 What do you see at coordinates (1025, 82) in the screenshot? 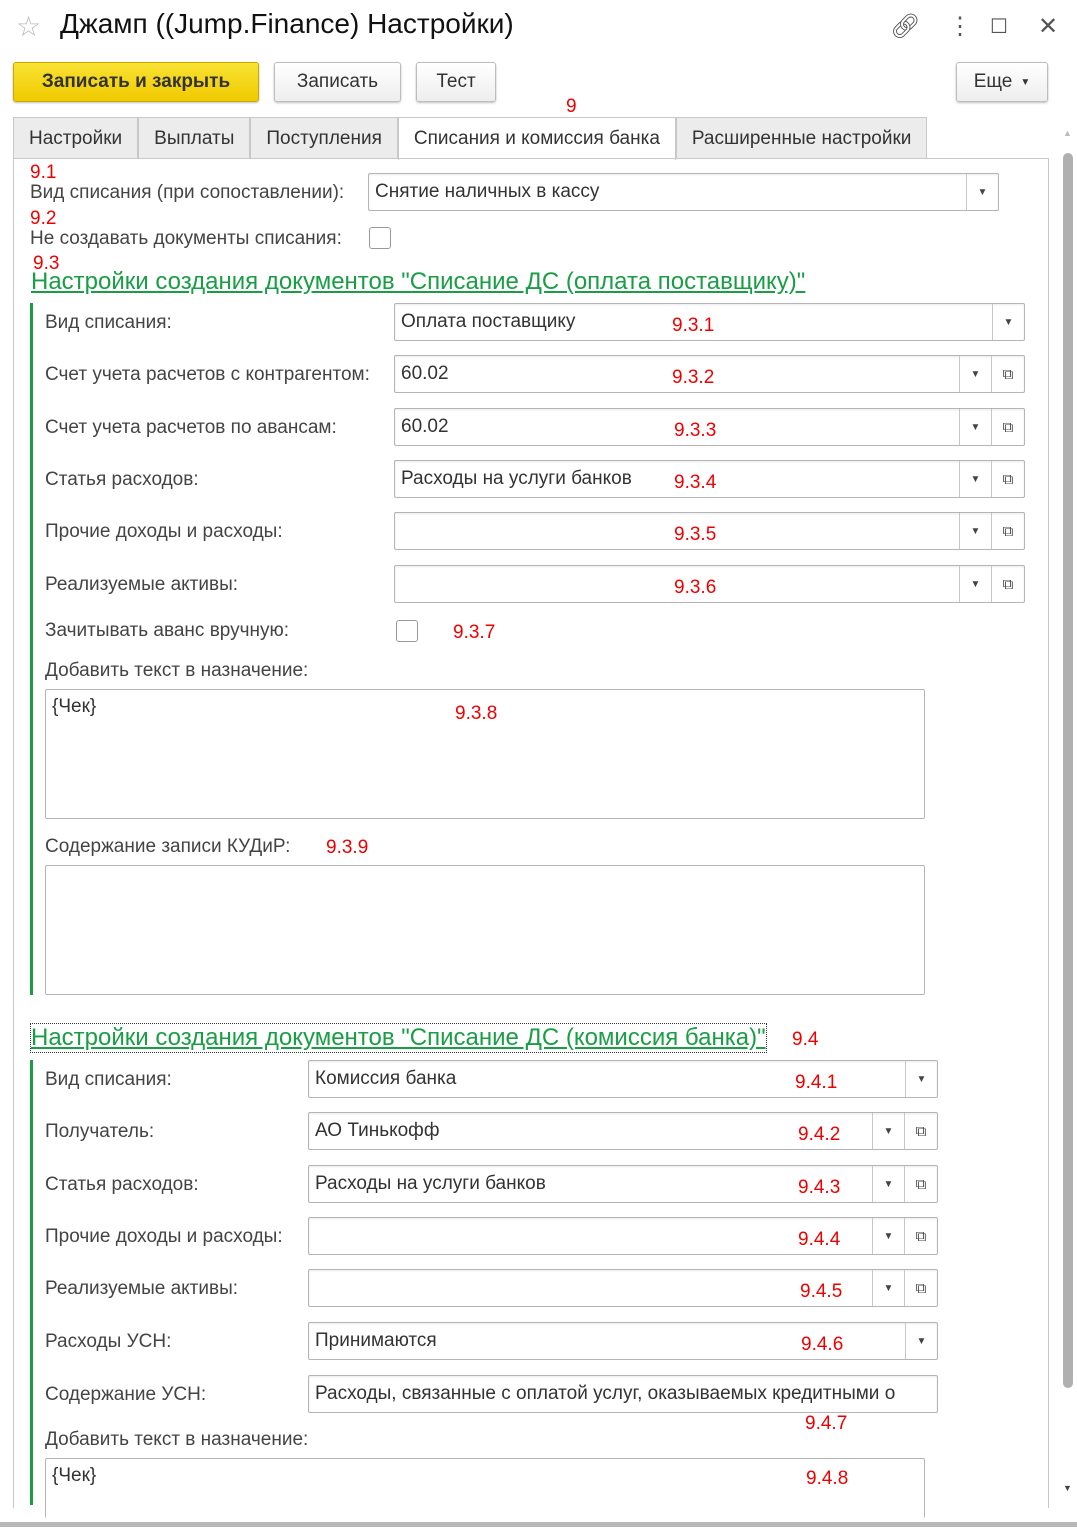
I see `chevron-down-icon: ▼` at bounding box center [1025, 82].